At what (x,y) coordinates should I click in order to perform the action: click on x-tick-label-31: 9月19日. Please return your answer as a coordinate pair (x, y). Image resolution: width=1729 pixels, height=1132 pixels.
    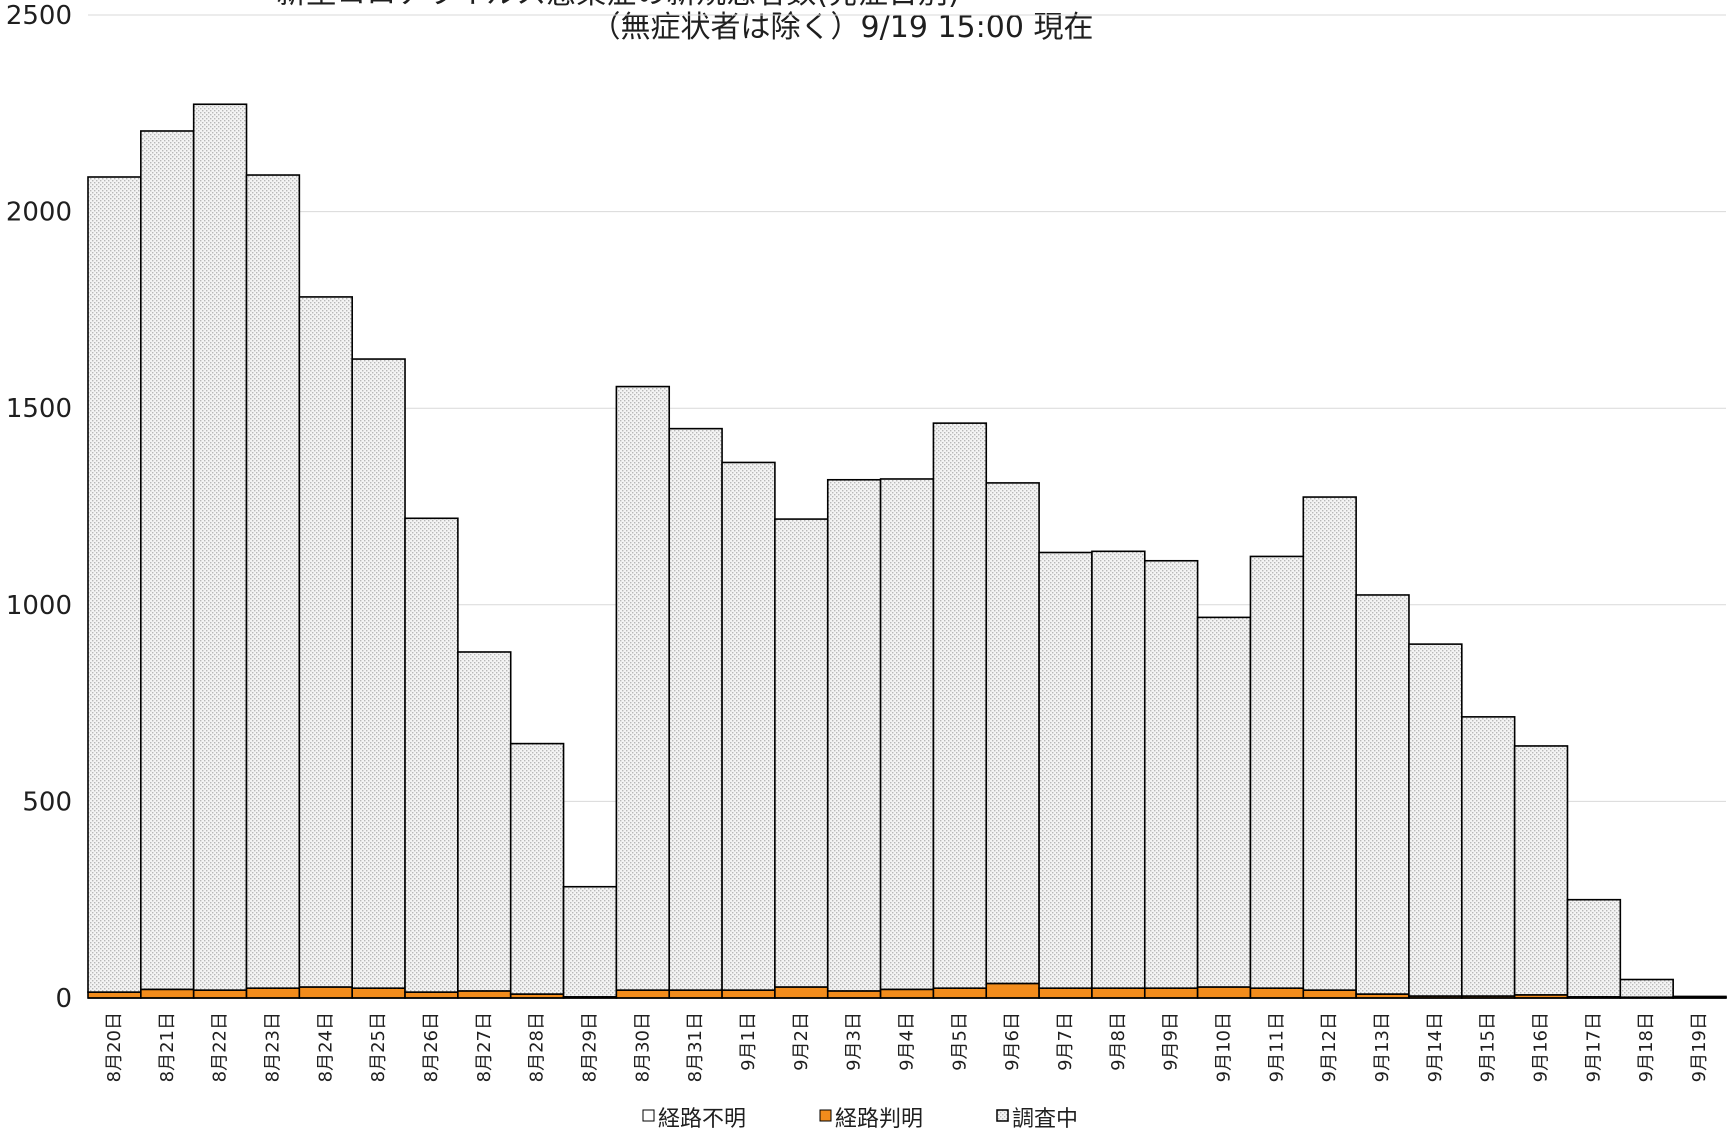
    Looking at the image, I should click on (1699, 1047).